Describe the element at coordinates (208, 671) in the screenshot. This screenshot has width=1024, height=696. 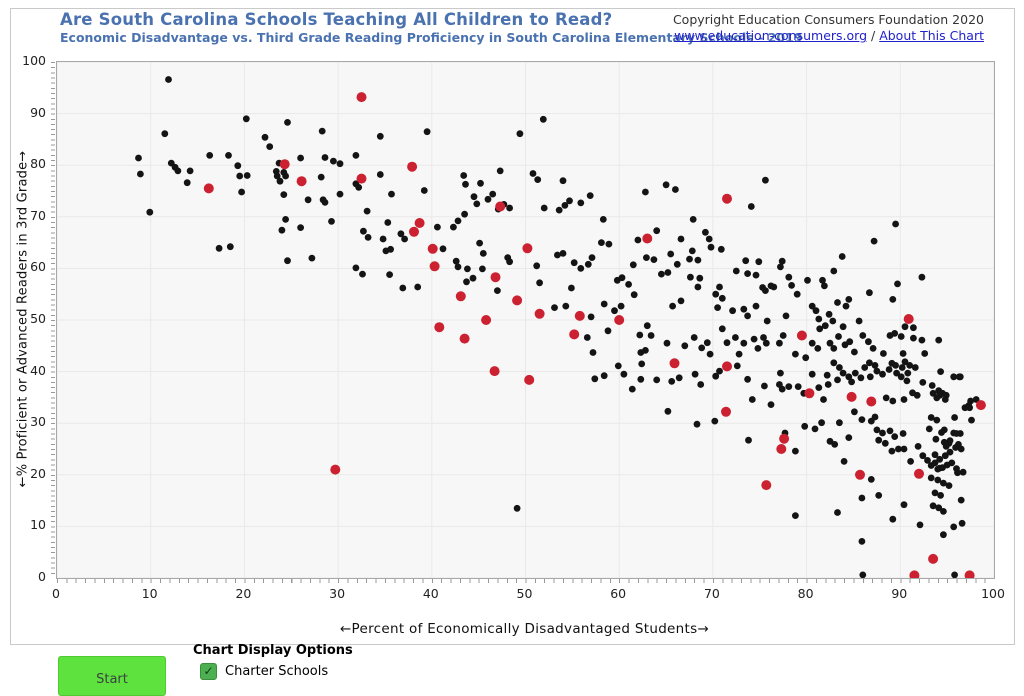
I see `charter-schools-checkbox: ✓` at that location.